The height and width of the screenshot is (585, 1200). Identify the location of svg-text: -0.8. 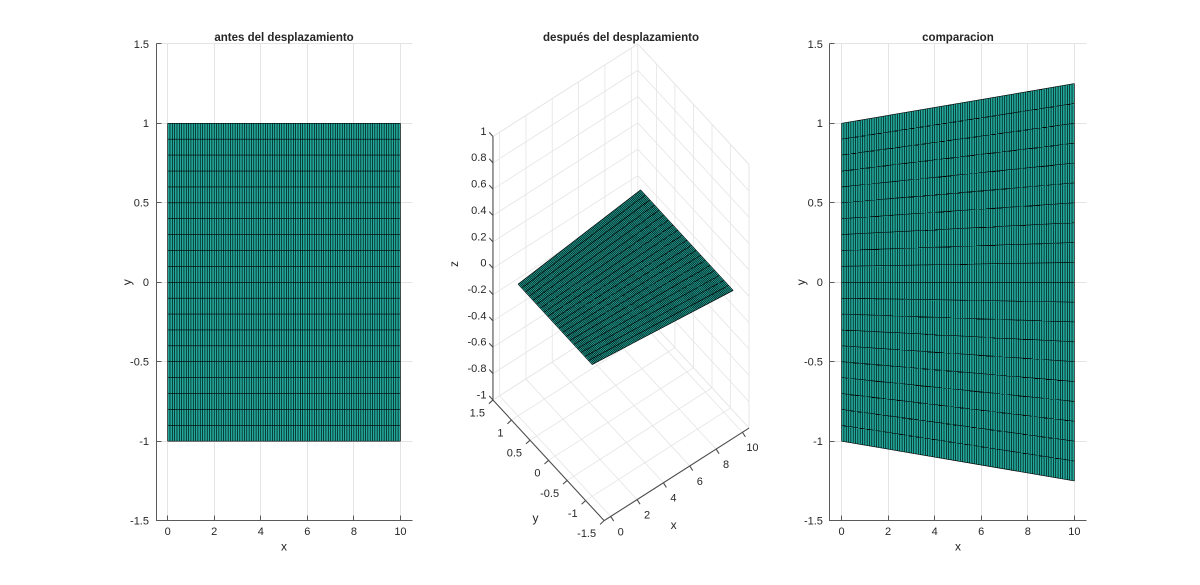
(476, 369).